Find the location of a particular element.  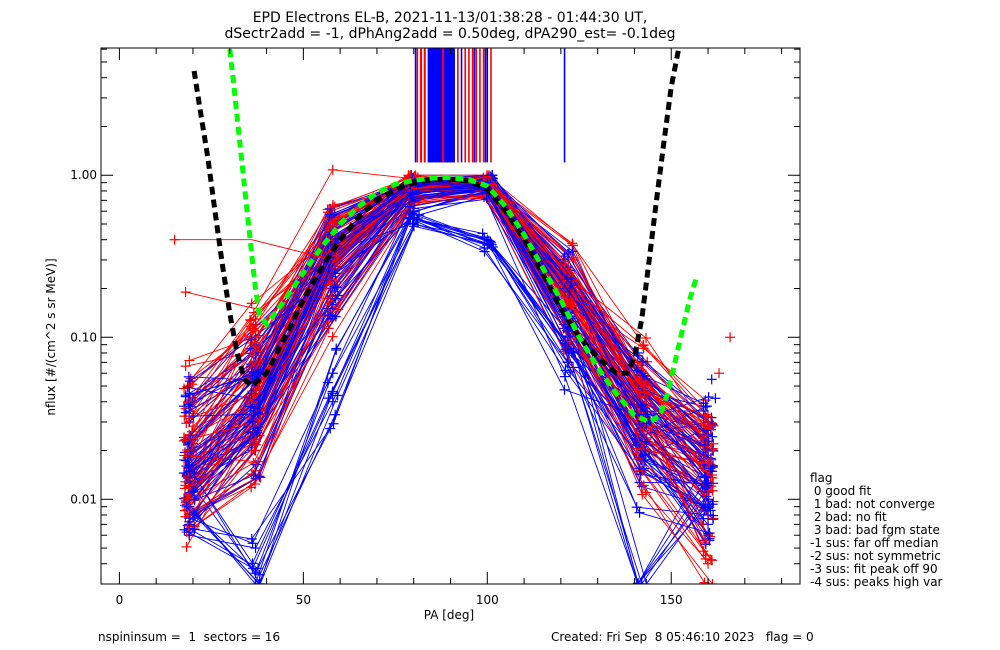

legend-entry: 0 good fit is located at coordinates (841, 491).